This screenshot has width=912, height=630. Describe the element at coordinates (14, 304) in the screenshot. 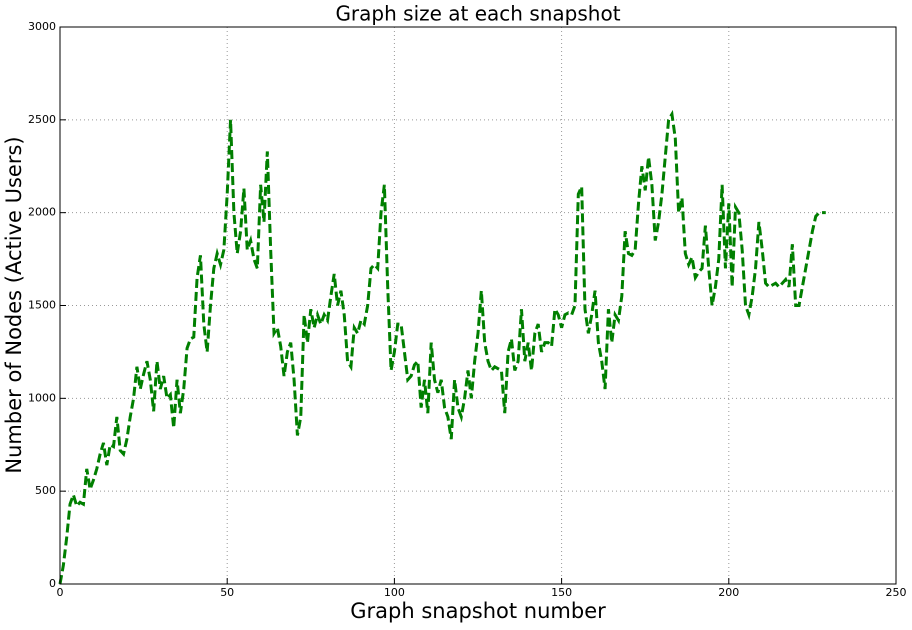

I see `y-axis-label: Number of Nodes (Active Users)` at that location.